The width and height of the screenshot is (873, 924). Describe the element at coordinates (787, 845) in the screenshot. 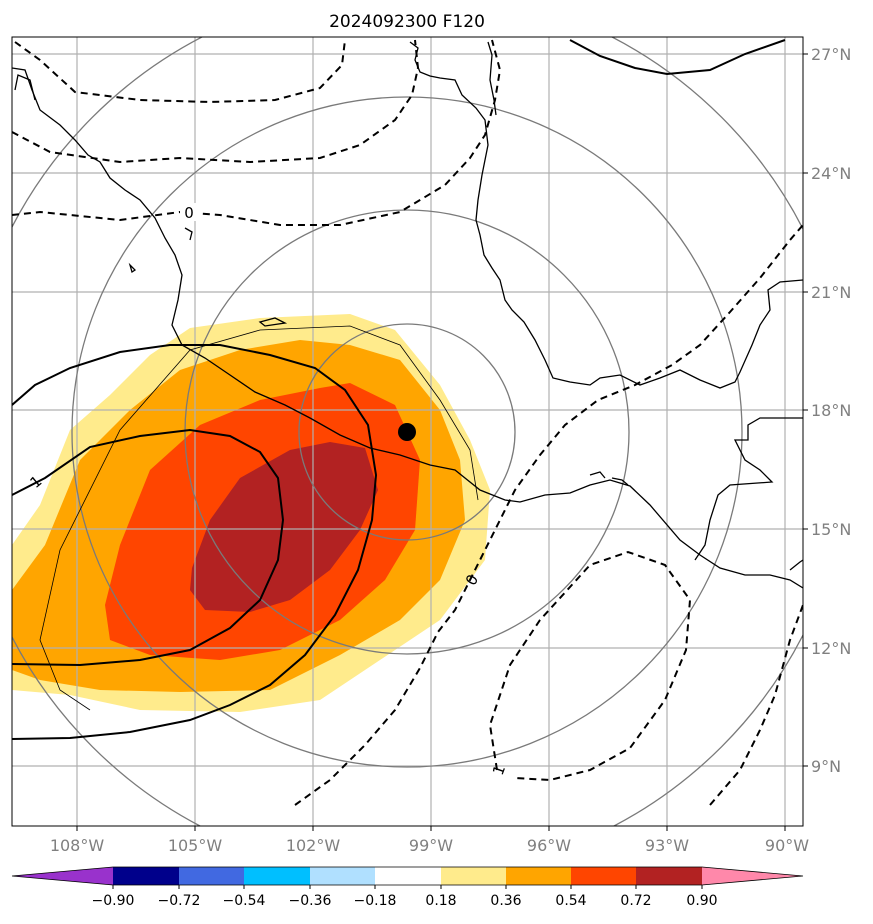

I see `lon-label: 90°W` at that location.